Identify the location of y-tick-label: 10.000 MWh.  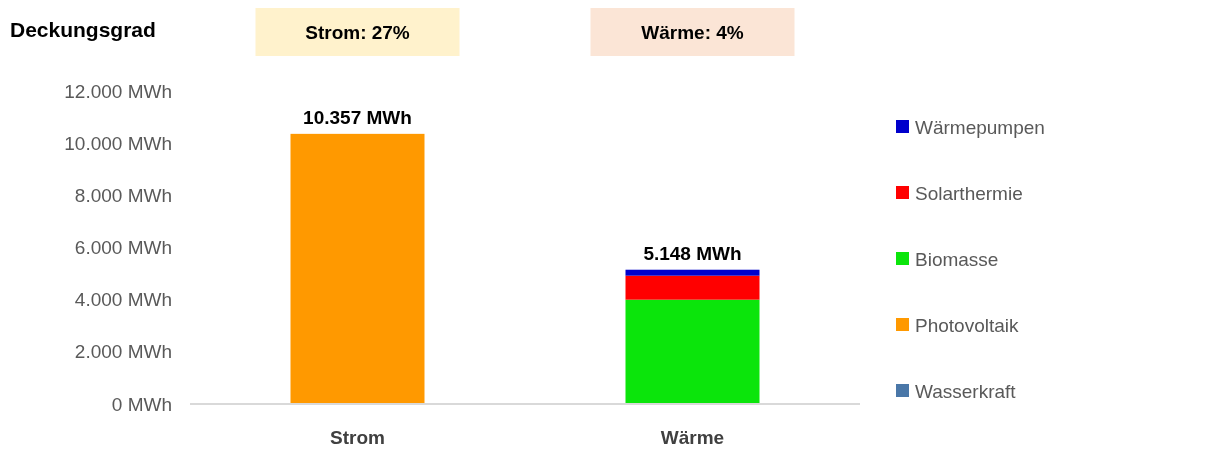
(118, 143).